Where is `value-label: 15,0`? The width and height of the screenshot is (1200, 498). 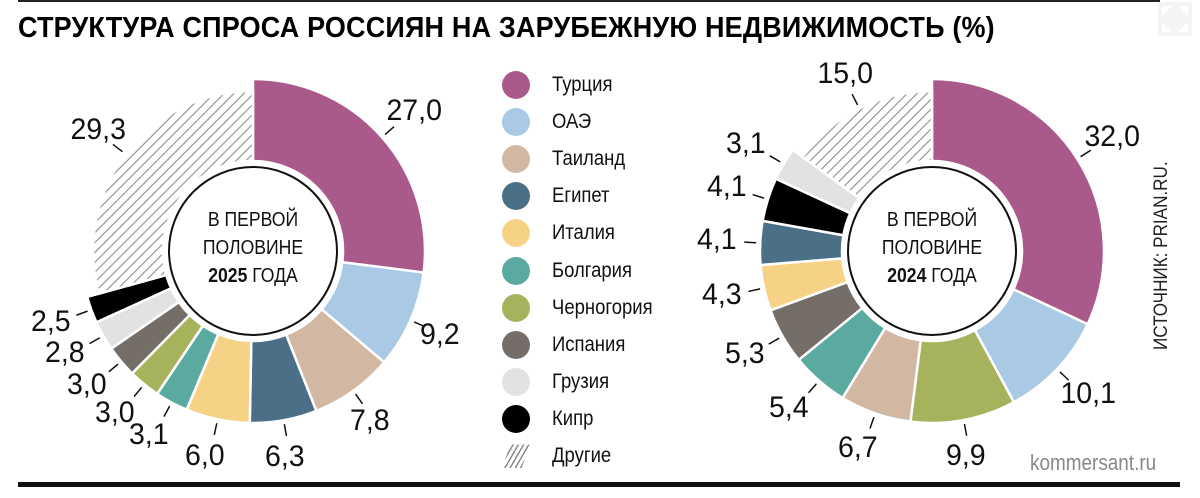
value-label: 15,0 is located at coordinates (845, 73).